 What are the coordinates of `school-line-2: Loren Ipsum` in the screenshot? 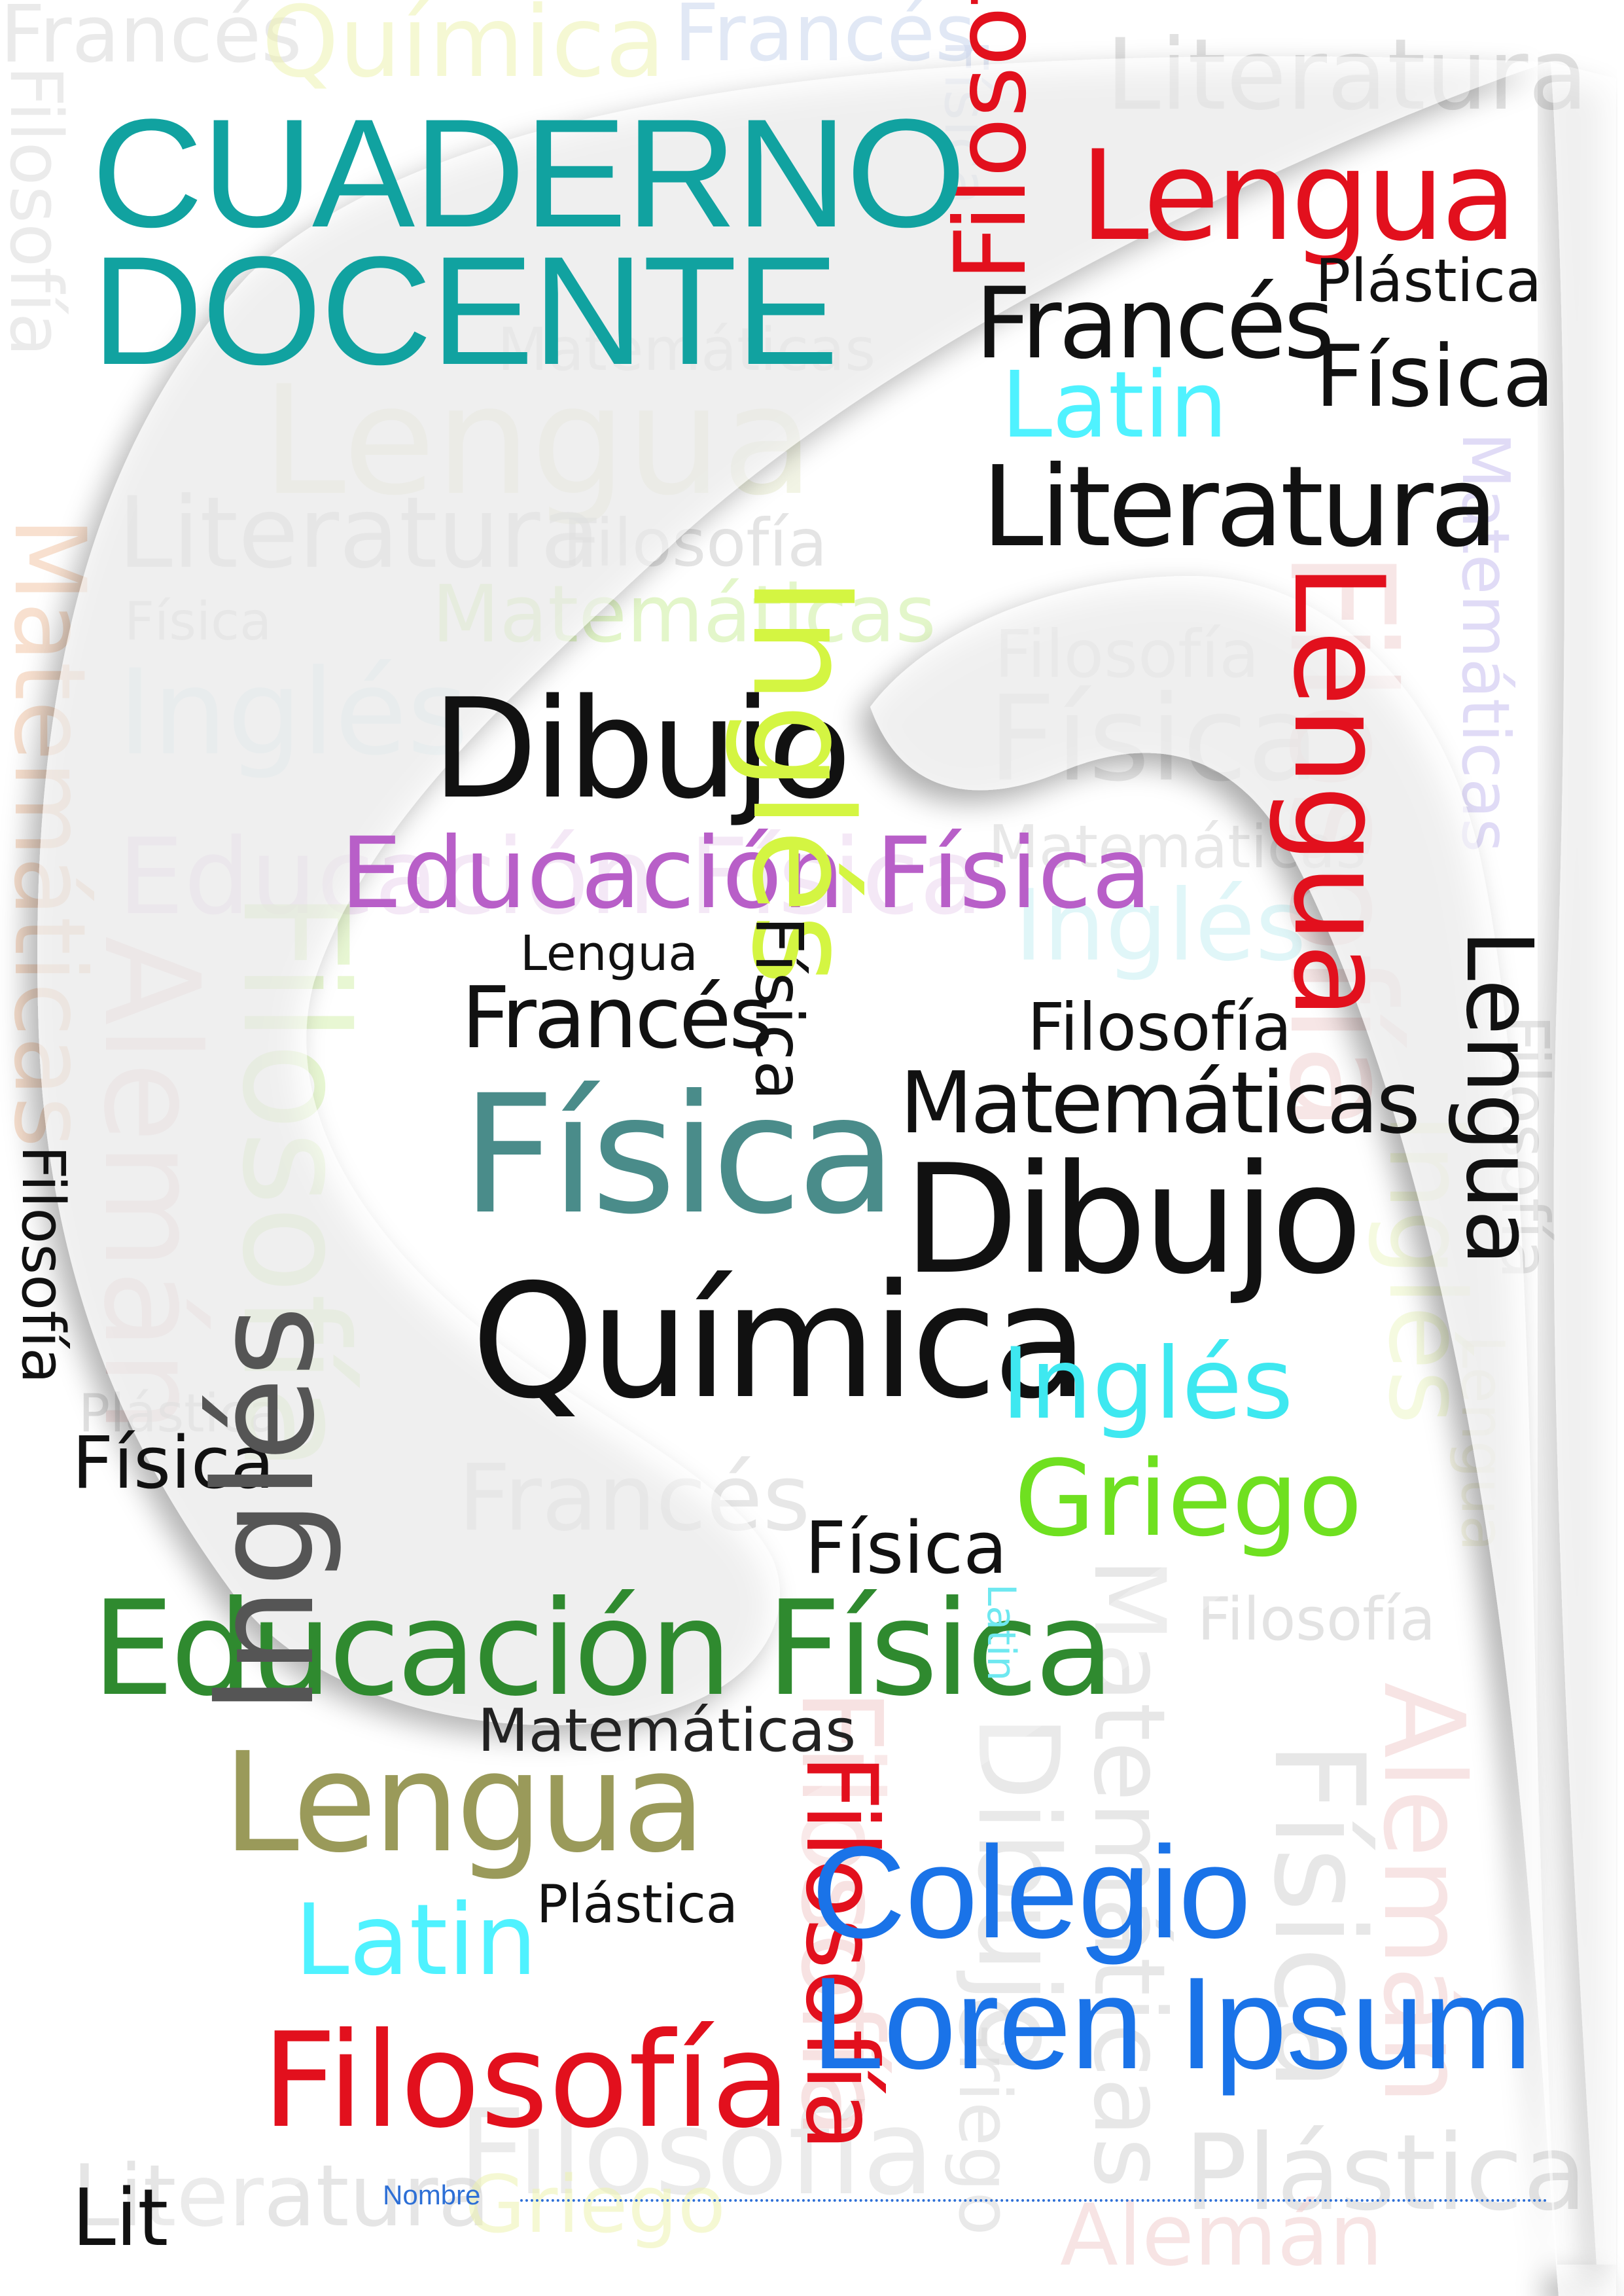 It's located at (1171, 2023).